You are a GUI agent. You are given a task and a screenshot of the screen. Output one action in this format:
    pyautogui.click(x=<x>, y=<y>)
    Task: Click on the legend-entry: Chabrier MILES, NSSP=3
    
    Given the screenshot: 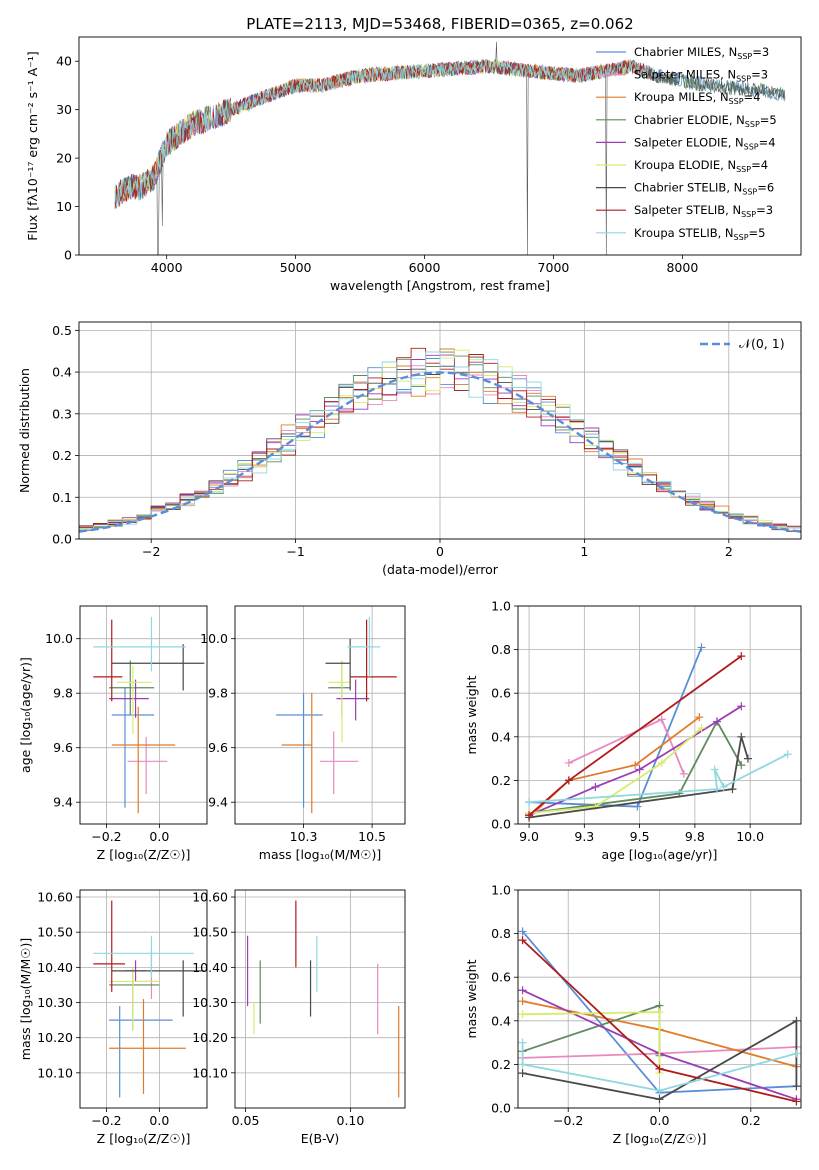 What is the action you would take?
    pyautogui.click(x=701, y=53)
    